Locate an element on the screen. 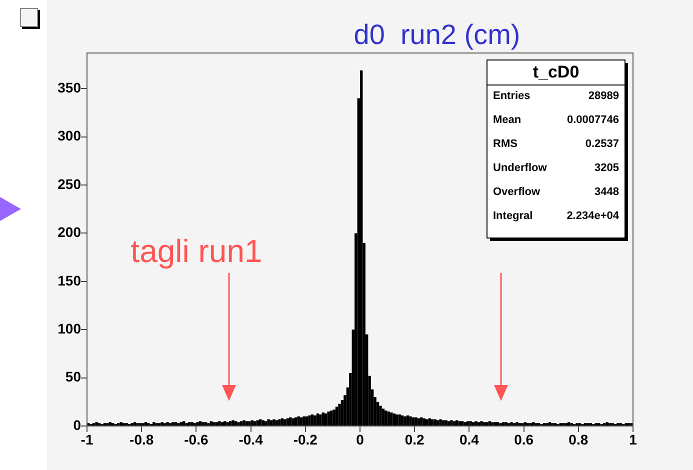 The width and height of the screenshot is (693, 470). annotation: Integral is located at coordinates (513, 216).